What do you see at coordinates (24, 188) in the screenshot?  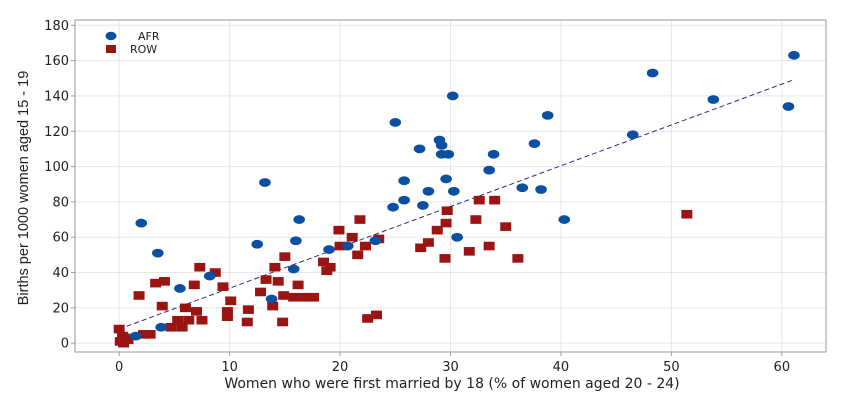 I see `y-axis-title: Births per 1000 women aged 15 - 19` at bounding box center [24, 188].